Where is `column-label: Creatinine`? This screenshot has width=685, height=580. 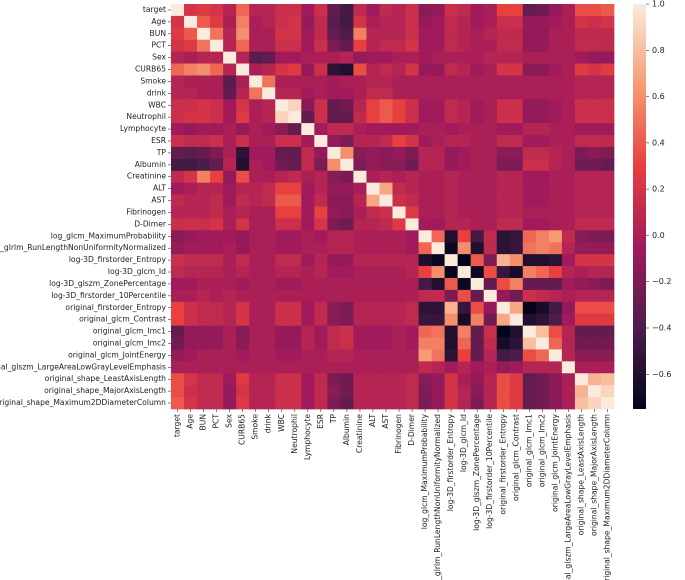 column-label: Creatinine is located at coordinates (359, 433).